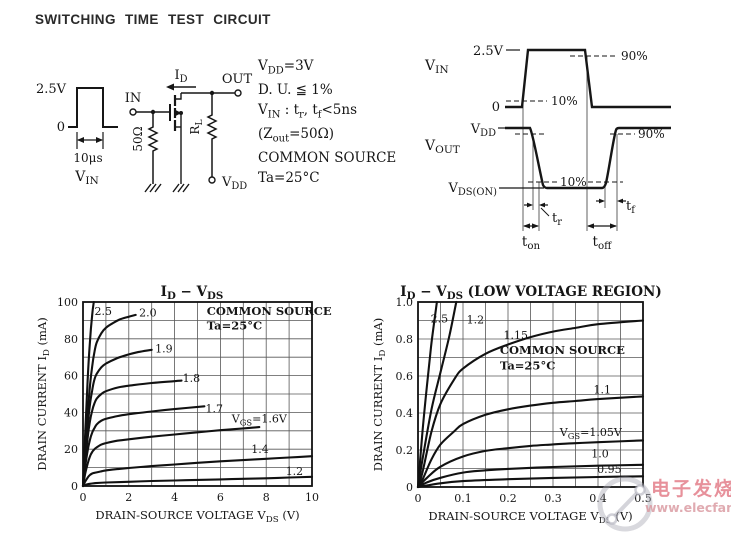 The image size is (731, 542). I want to click on x-tick-label: 4, so click(174, 497).